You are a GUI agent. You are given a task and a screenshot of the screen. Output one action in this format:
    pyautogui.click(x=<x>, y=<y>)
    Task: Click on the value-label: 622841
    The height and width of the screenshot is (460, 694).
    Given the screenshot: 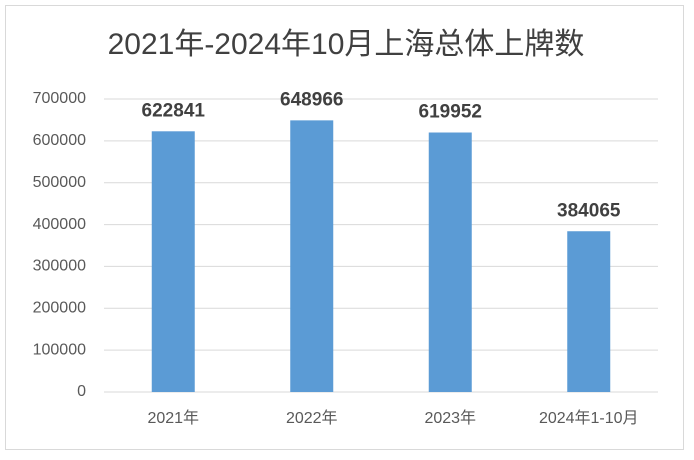 What is the action you would take?
    pyautogui.click(x=174, y=110)
    